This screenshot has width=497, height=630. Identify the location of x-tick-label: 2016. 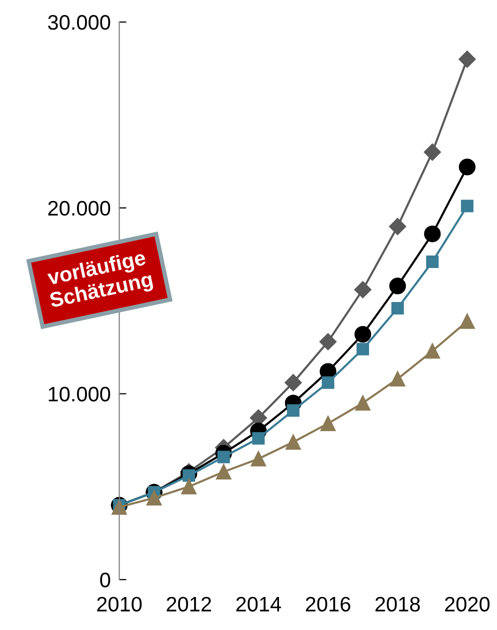
(328, 604).